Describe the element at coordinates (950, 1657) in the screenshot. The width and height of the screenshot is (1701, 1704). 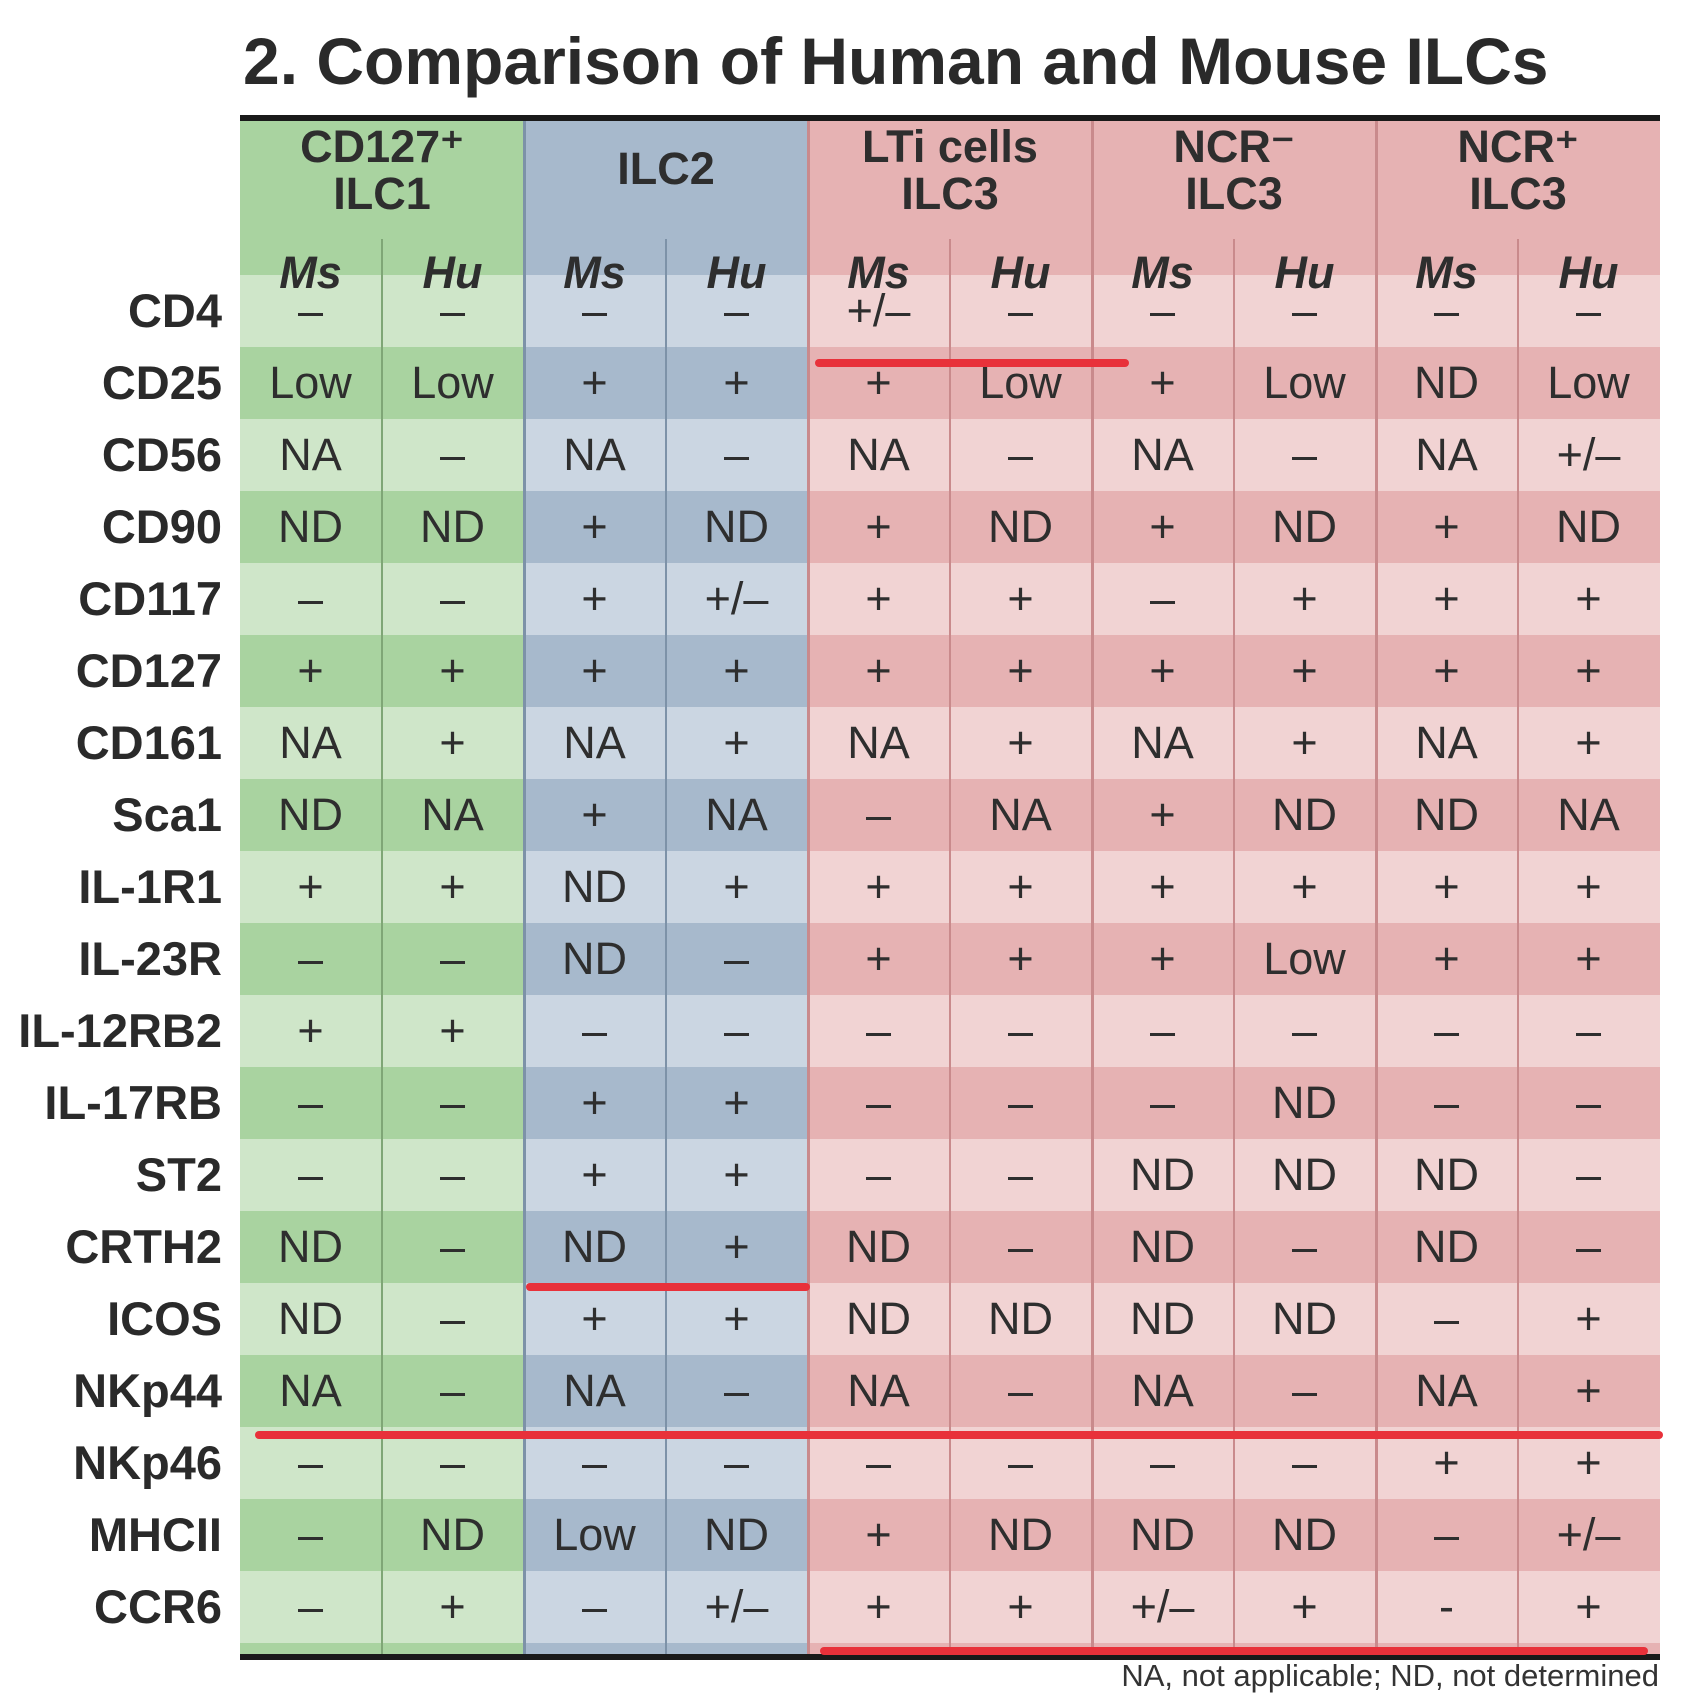
I see `table-bottom-rule` at that location.